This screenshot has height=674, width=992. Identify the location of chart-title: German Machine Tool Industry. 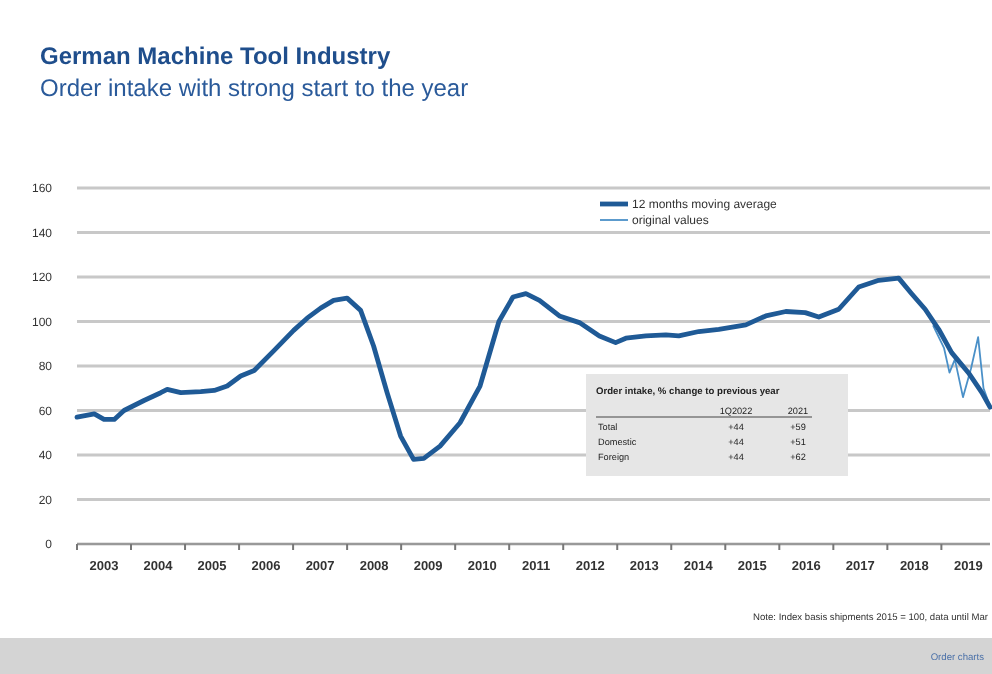
(215, 56).